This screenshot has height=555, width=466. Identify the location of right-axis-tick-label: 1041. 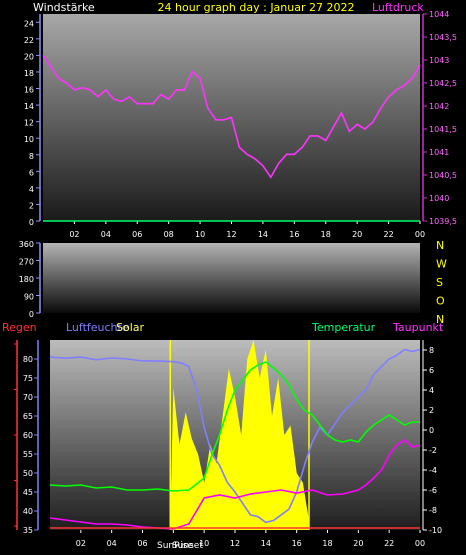
(439, 152).